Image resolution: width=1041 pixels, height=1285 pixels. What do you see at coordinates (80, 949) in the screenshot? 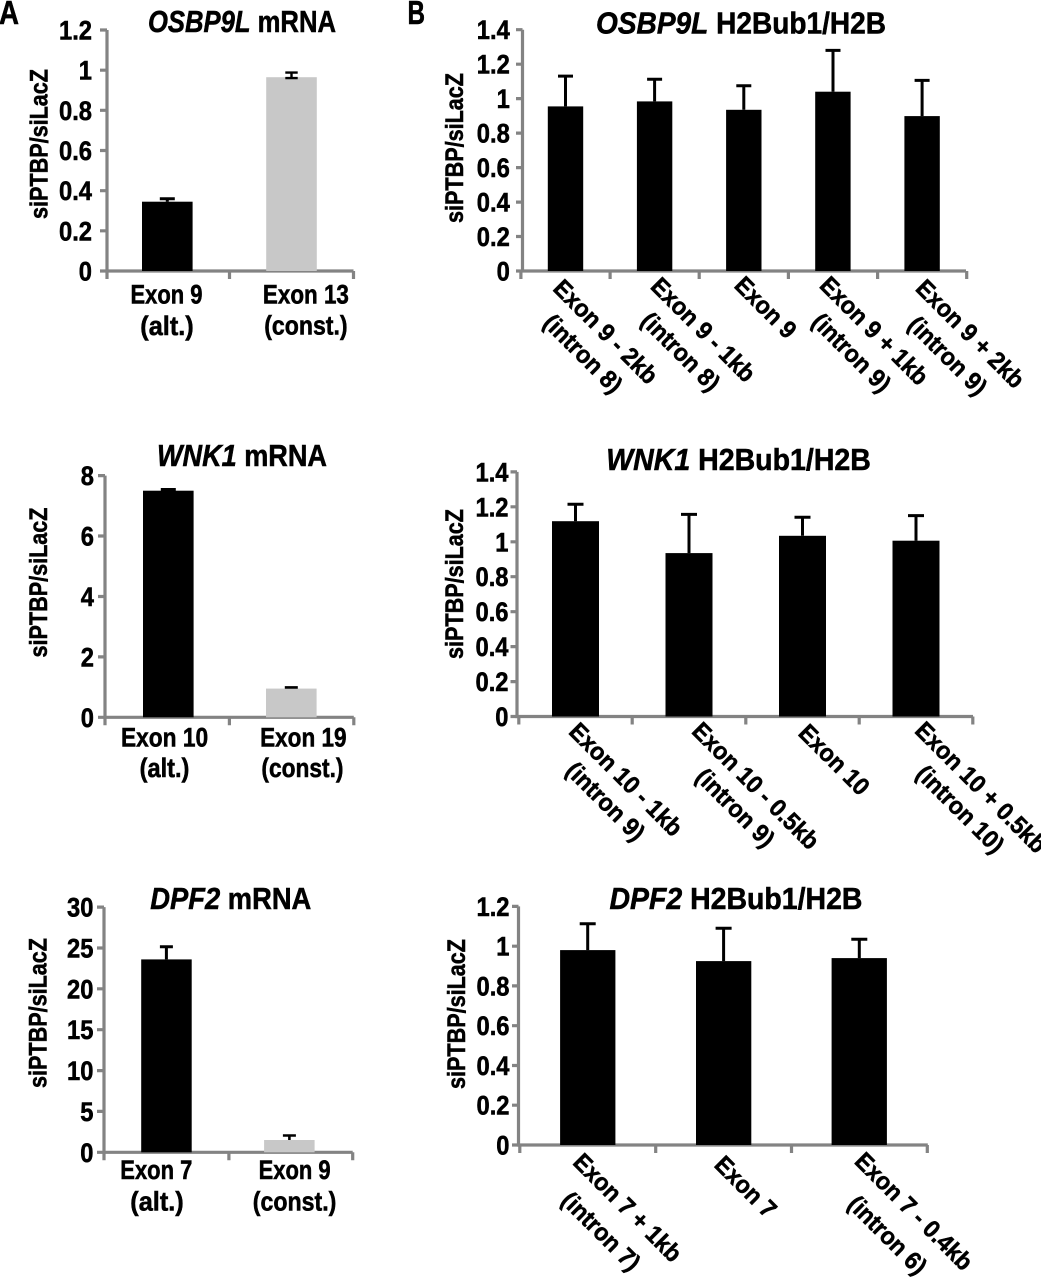
I see `svg-text: 25` at bounding box center [80, 949].